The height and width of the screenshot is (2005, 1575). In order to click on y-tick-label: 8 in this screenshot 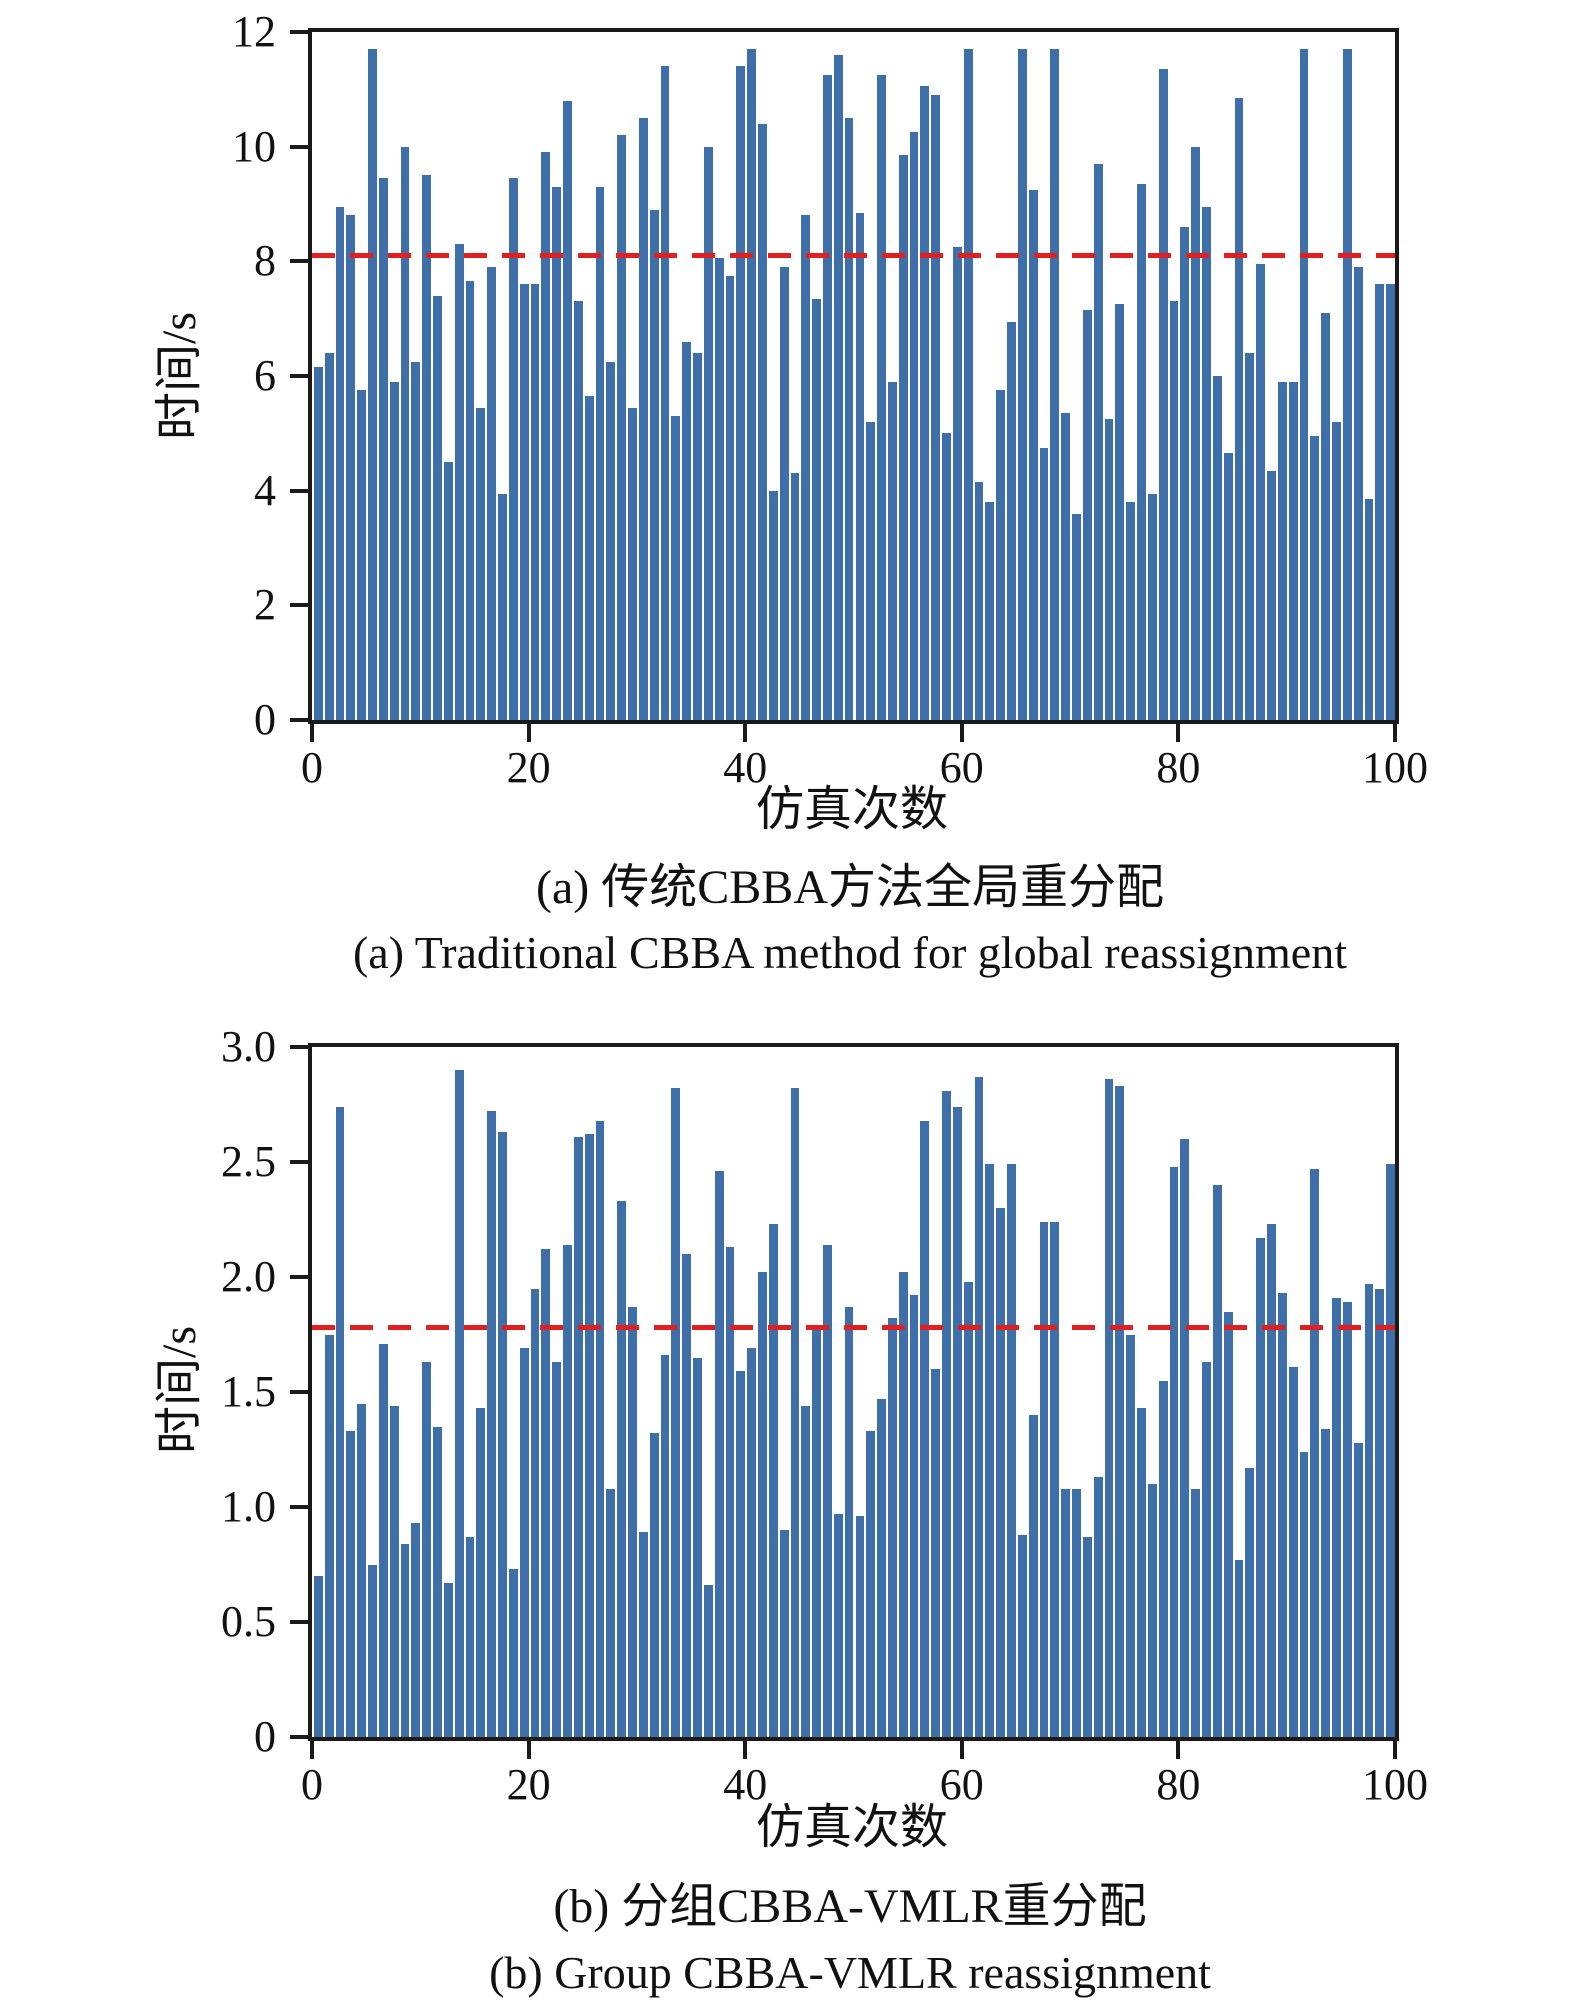, I will do `click(265, 261)`.